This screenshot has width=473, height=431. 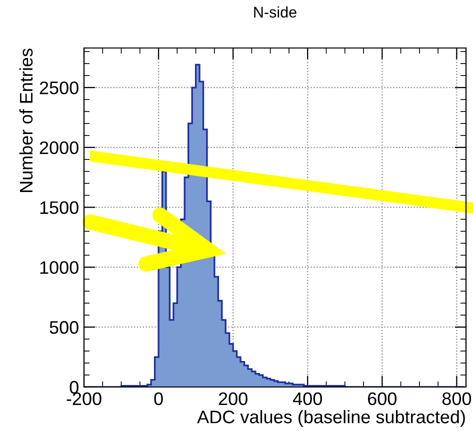 I want to click on x-tick-label: 400, so click(x=307, y=399).